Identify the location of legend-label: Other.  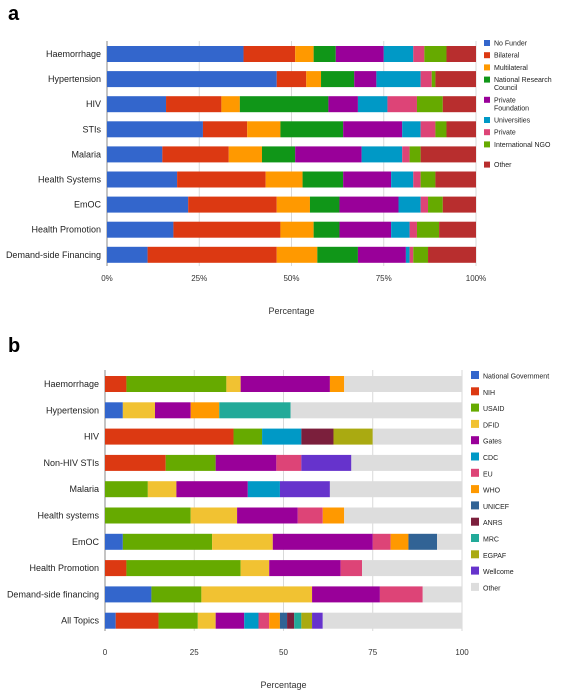
(503, 165).